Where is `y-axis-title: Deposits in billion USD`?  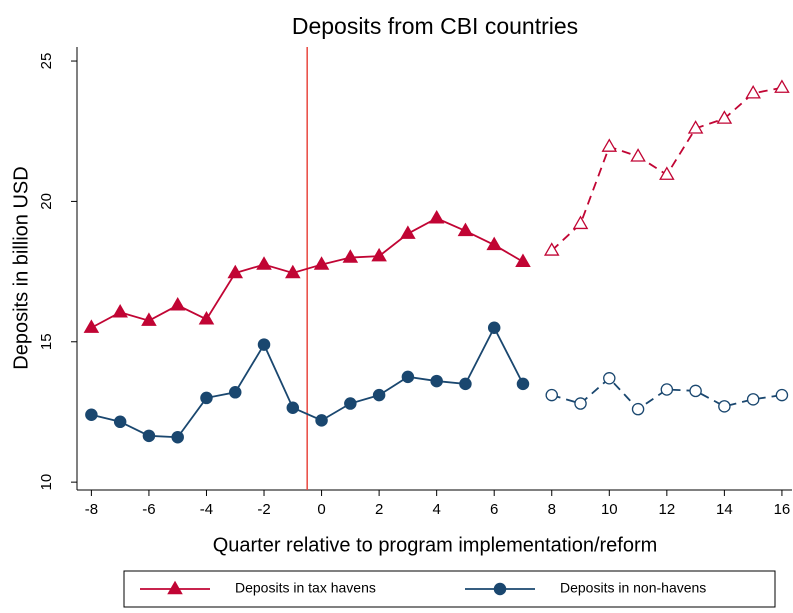
y-axis-title: Deposits in billion USD is located at coordinates (21, 267).